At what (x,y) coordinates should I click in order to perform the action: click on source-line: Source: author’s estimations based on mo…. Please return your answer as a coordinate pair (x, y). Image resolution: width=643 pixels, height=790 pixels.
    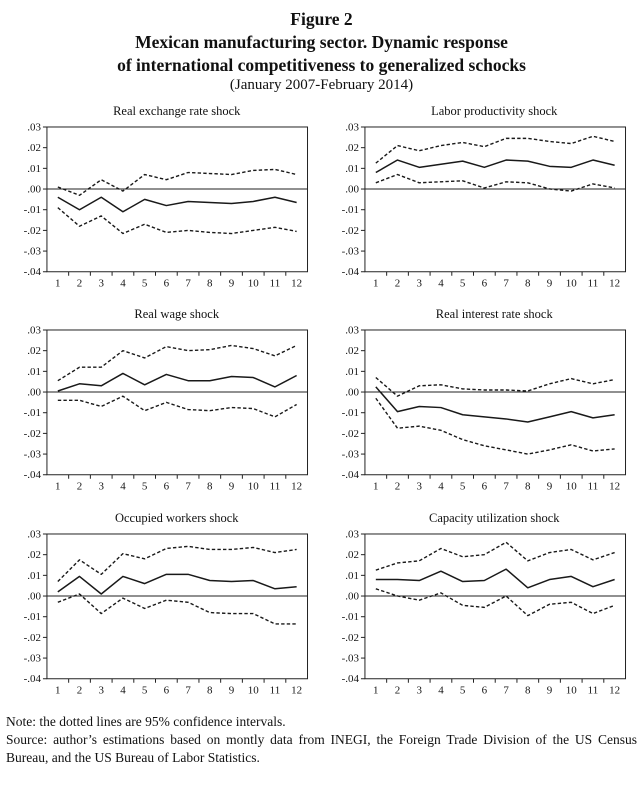
    Looking at the image, I should click on (321, 749).